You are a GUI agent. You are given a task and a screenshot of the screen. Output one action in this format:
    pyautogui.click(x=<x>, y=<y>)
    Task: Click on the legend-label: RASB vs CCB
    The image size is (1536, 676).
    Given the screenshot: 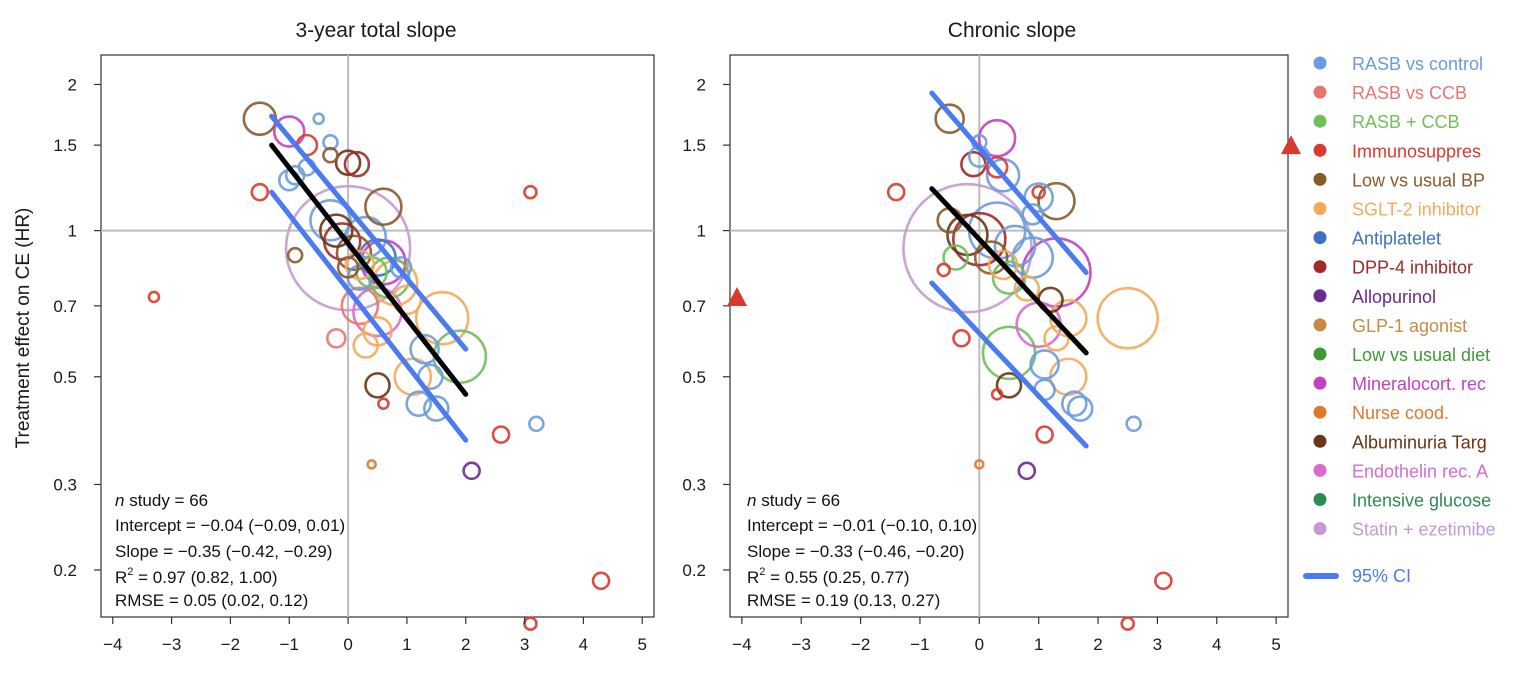 What is the action you would take?
    pyautogui.click(x=1409, y=93)
    